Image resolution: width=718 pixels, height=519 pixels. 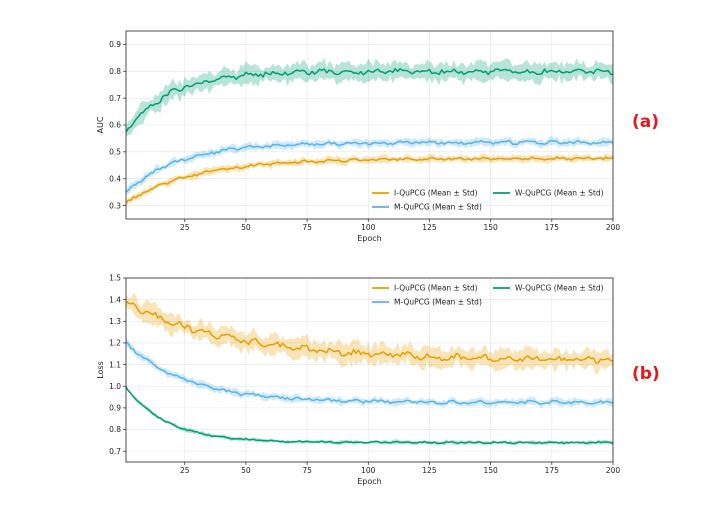 What do you see at coordinates (115, 321) in the screenshot?
I see `y-tick-label: 1.3` at bounding box center [115, 321].